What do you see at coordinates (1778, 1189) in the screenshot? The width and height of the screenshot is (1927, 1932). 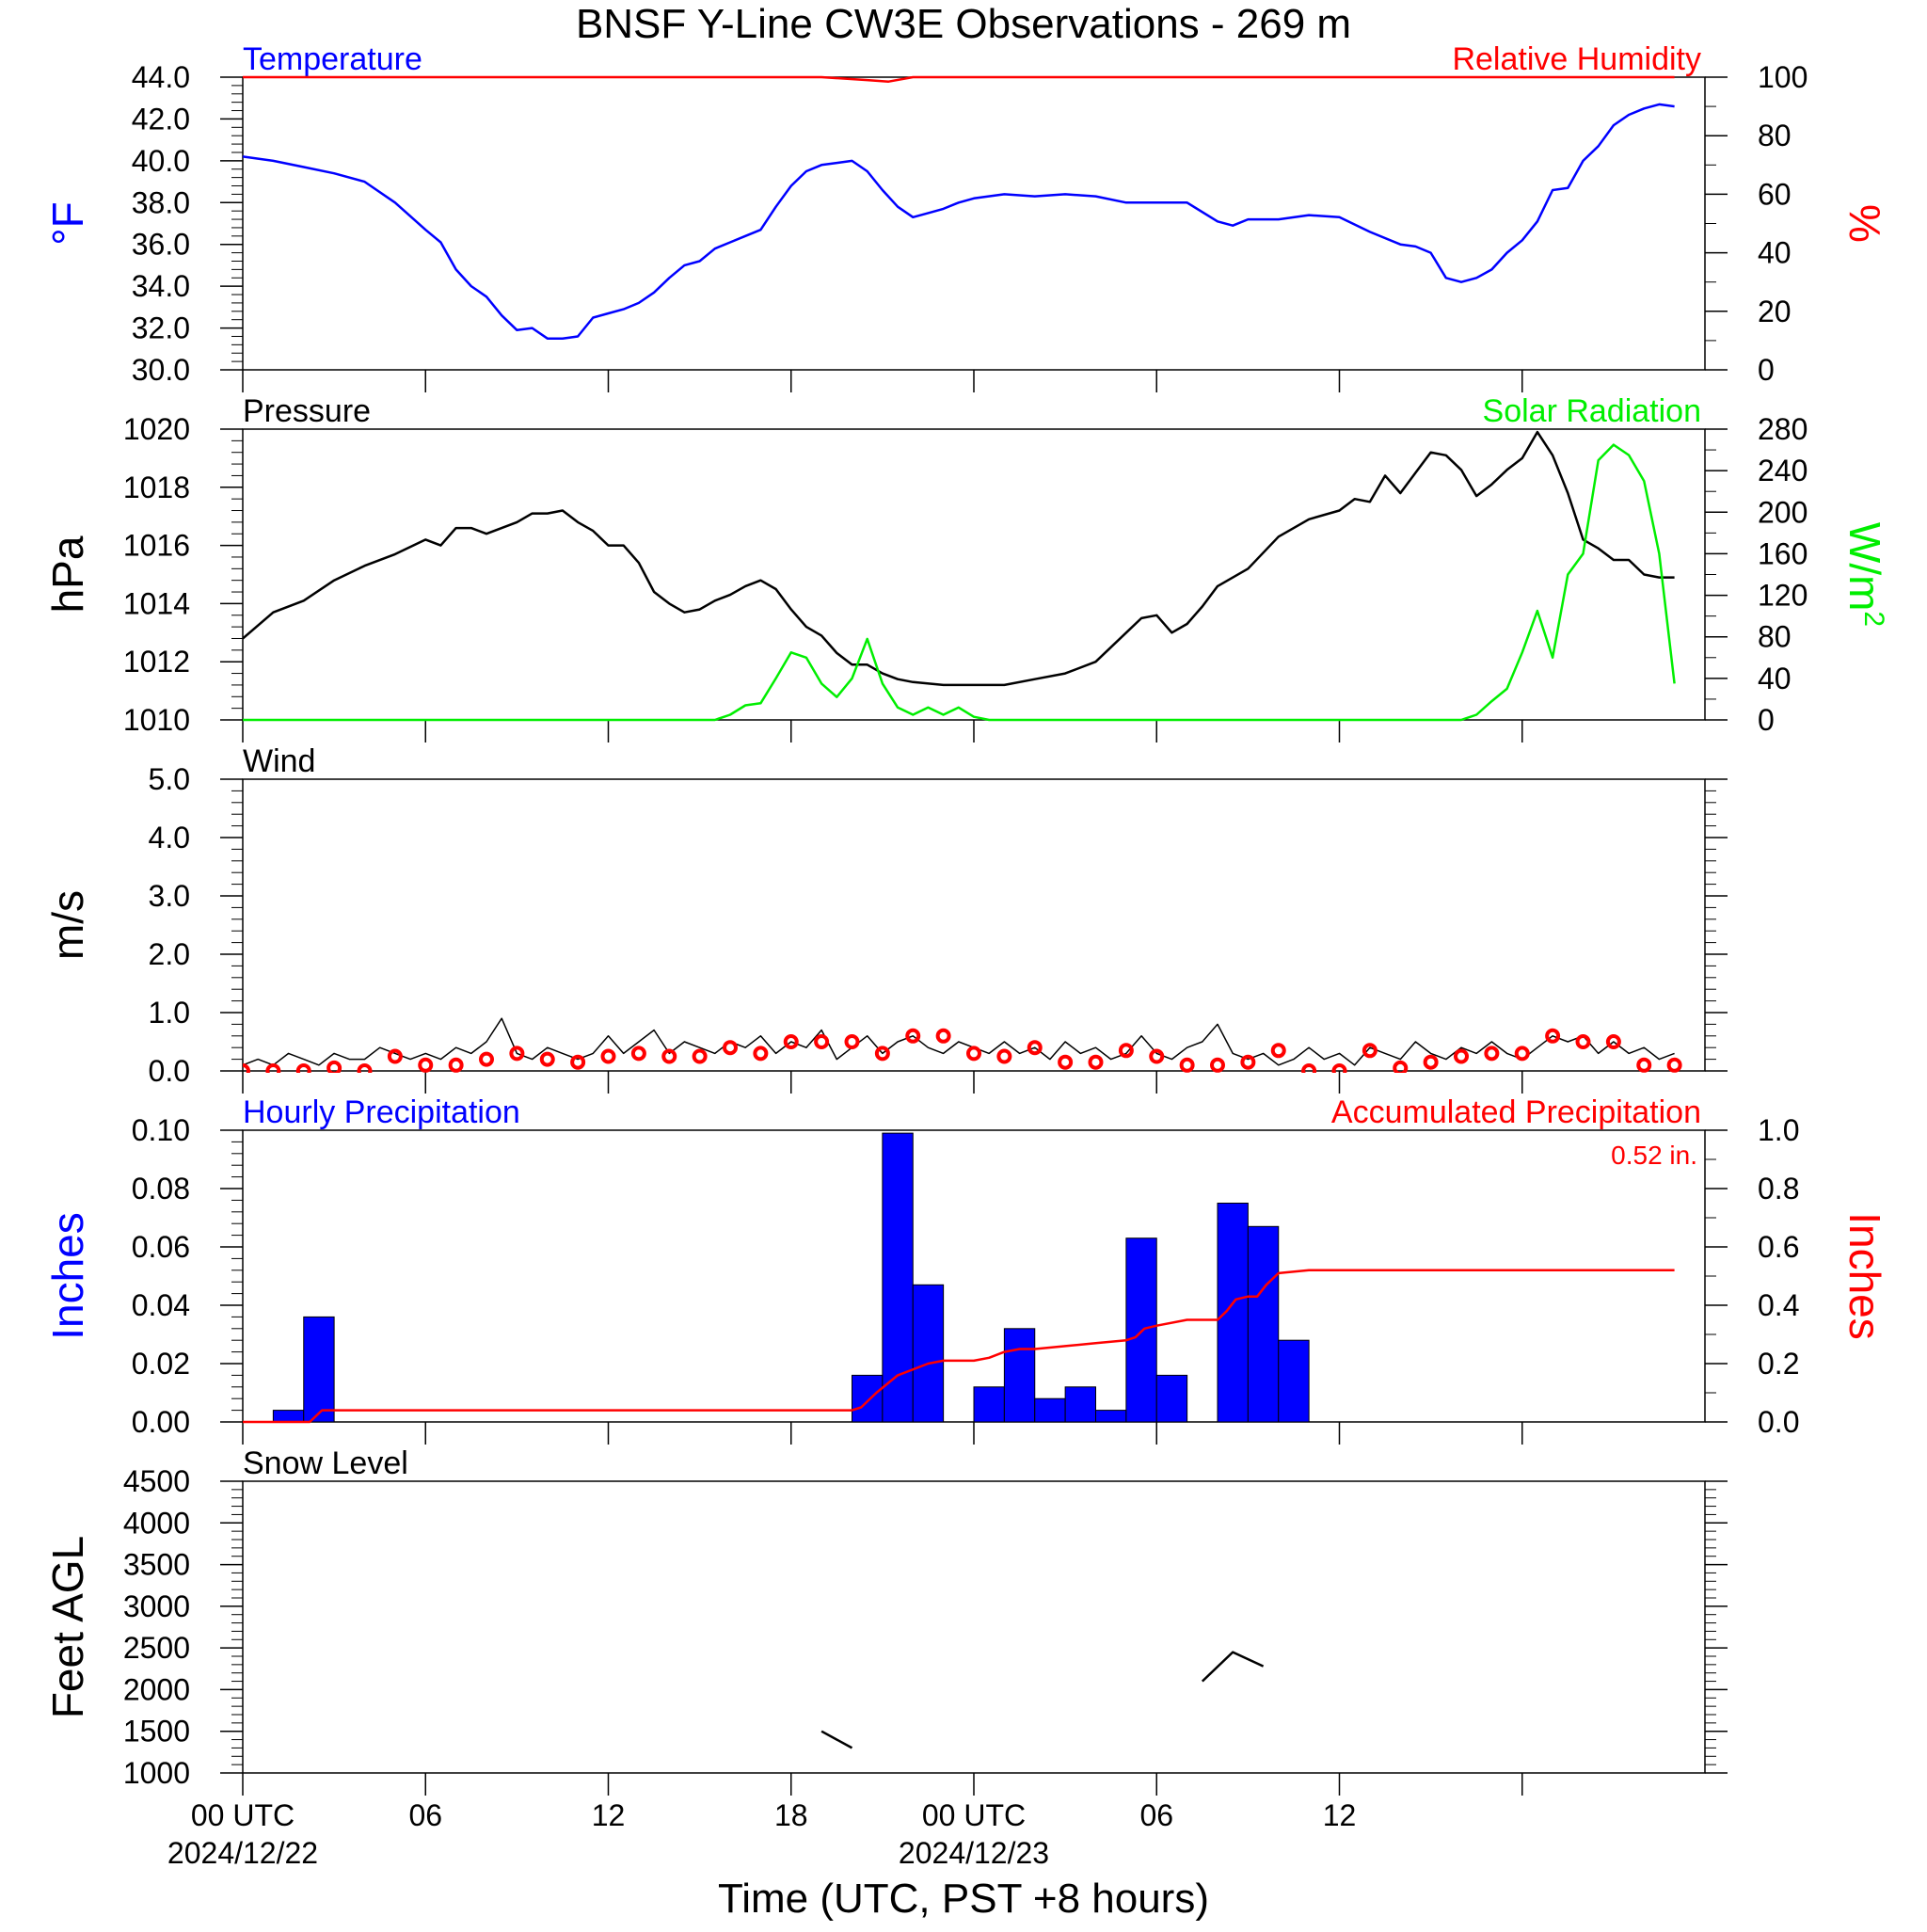 I see `y2-tick-label: 0.8` at bounding box center [1778, 1189].